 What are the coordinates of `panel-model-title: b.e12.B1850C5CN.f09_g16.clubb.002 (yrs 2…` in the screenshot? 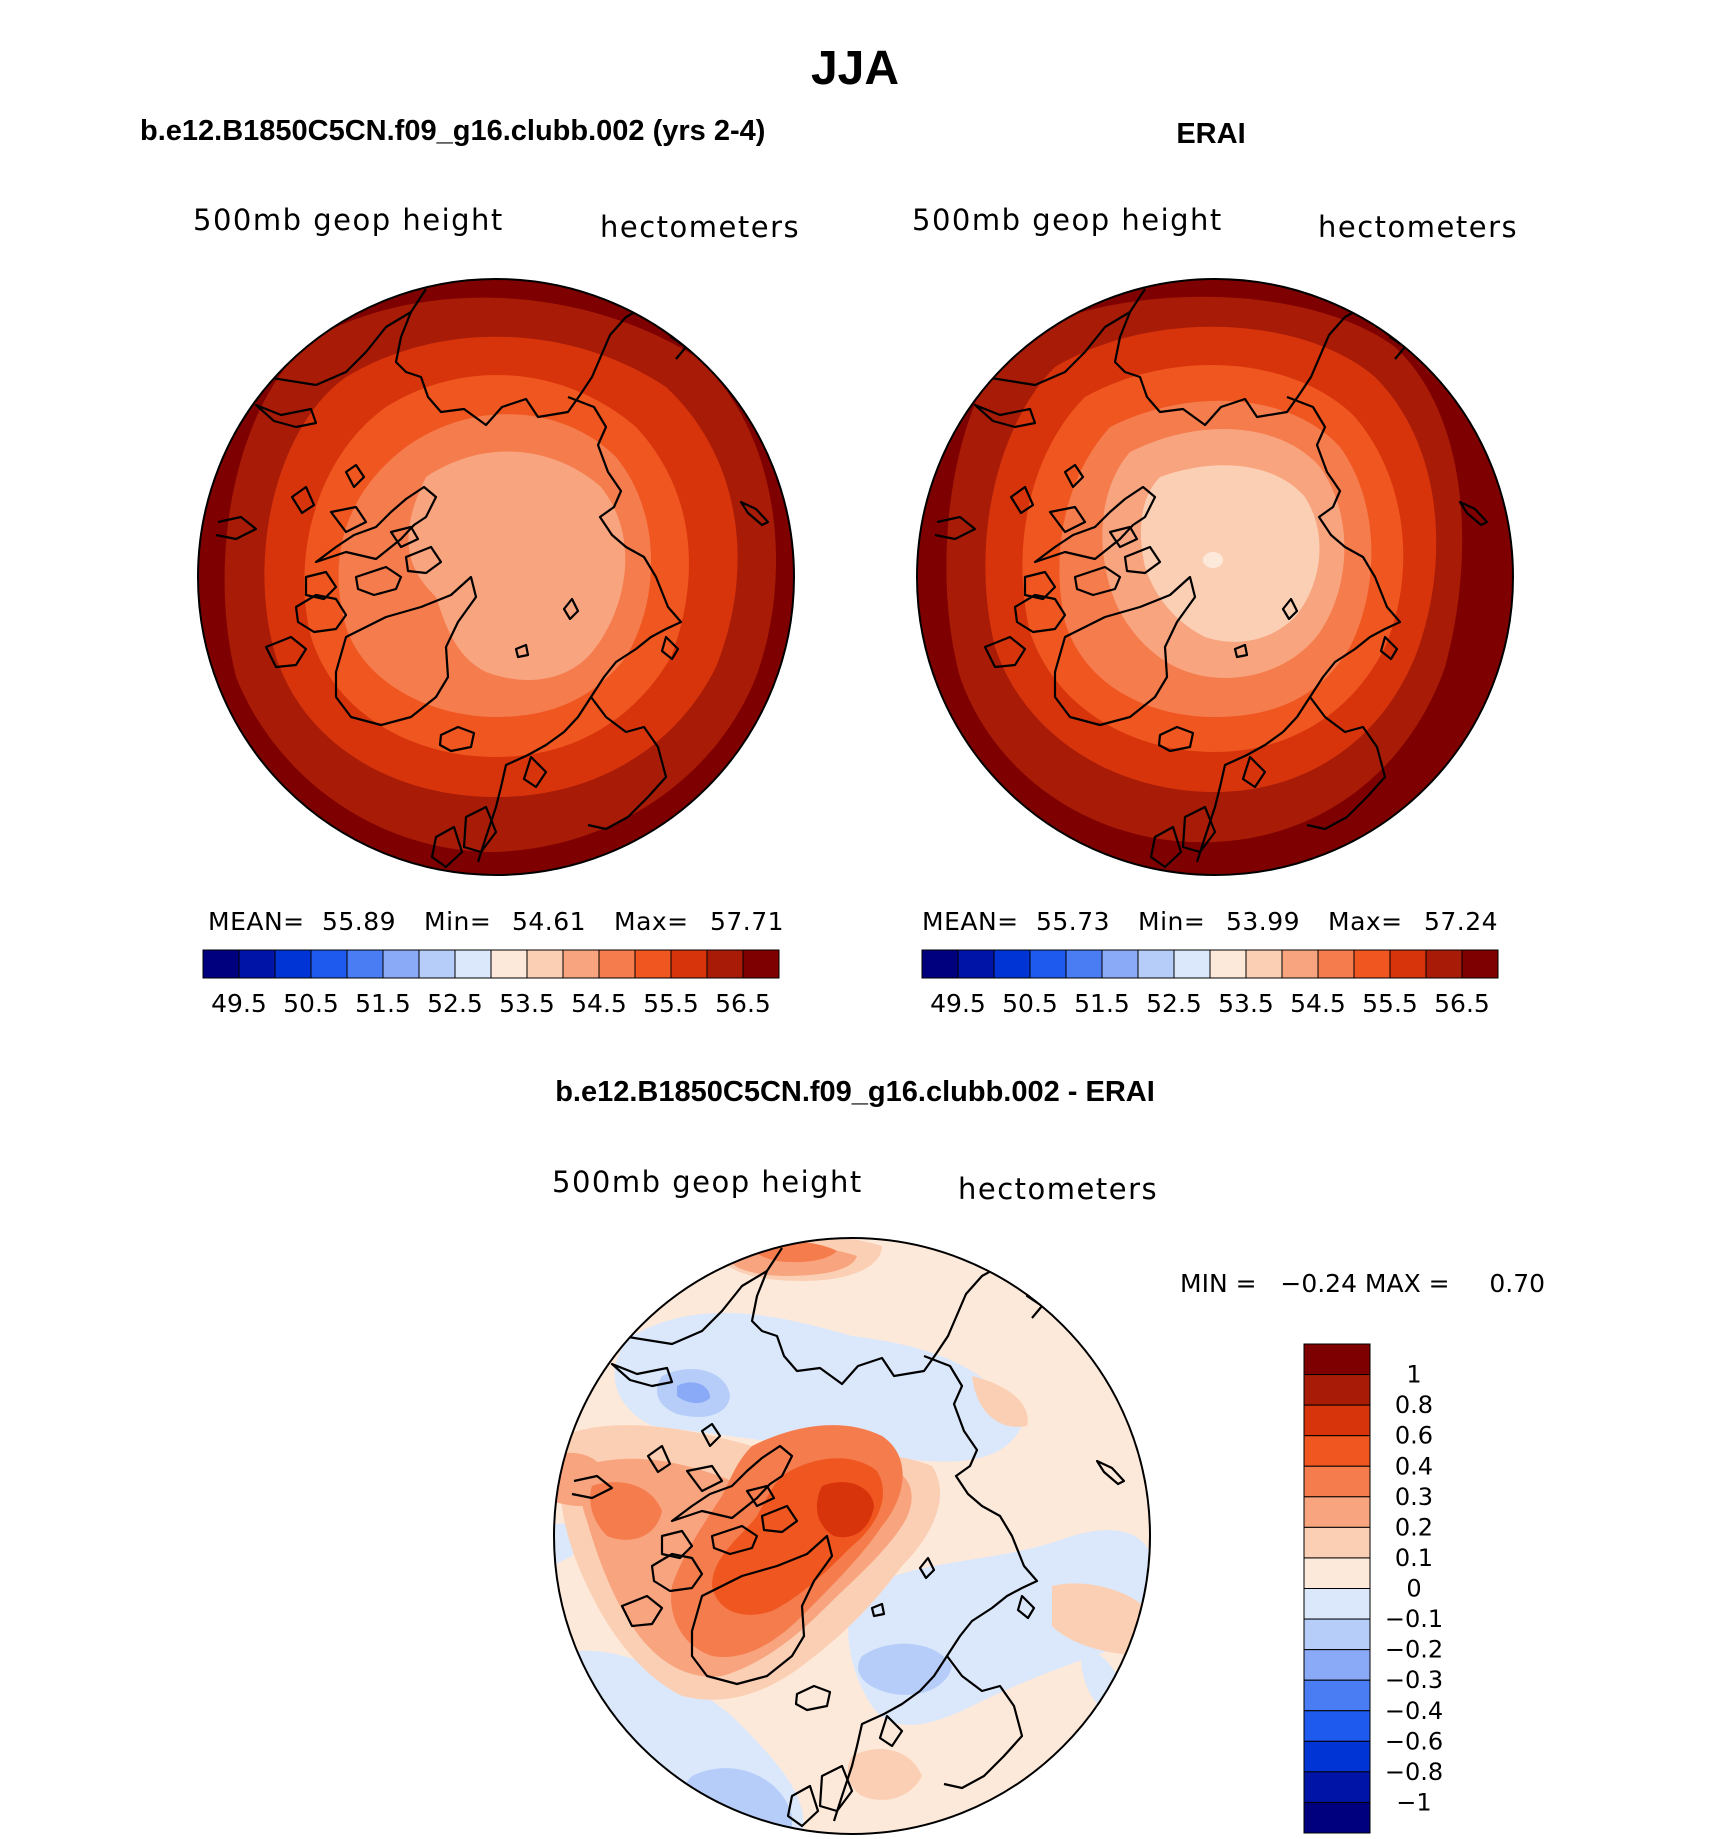 It's located at (452, 131).